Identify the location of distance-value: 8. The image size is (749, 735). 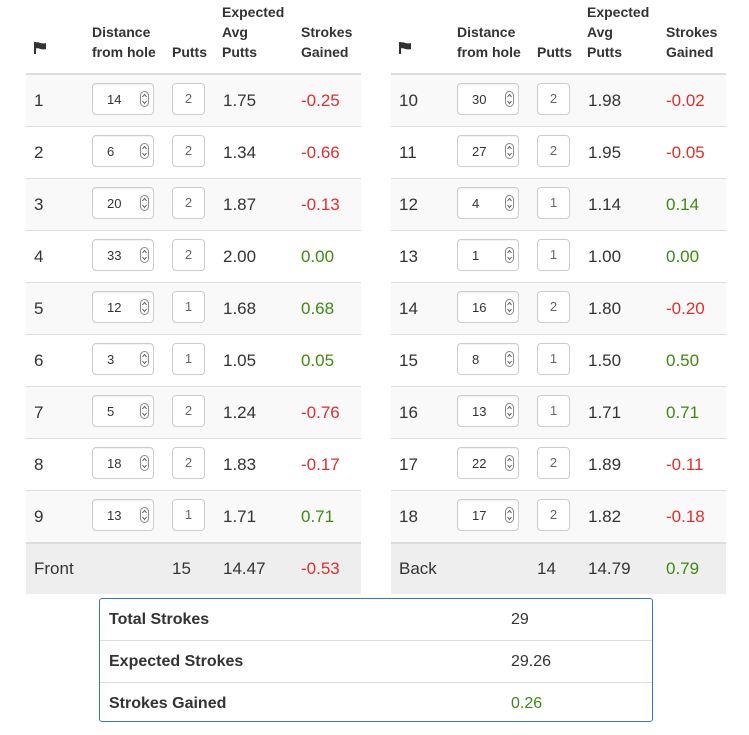
(476, 359).